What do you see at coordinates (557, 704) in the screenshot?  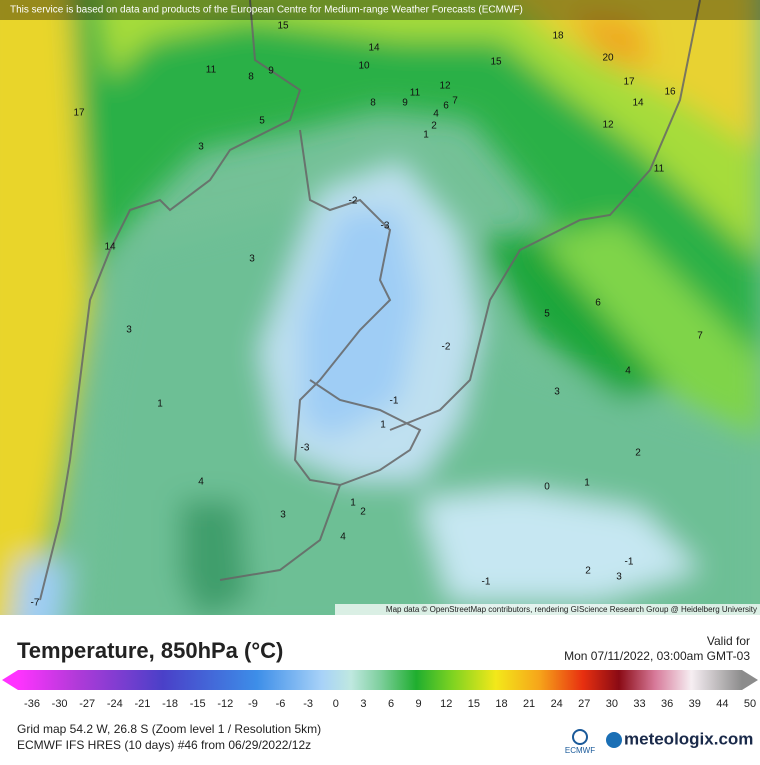 I see `colorbar-tick-label: 24` at bounding box center [557, 704].